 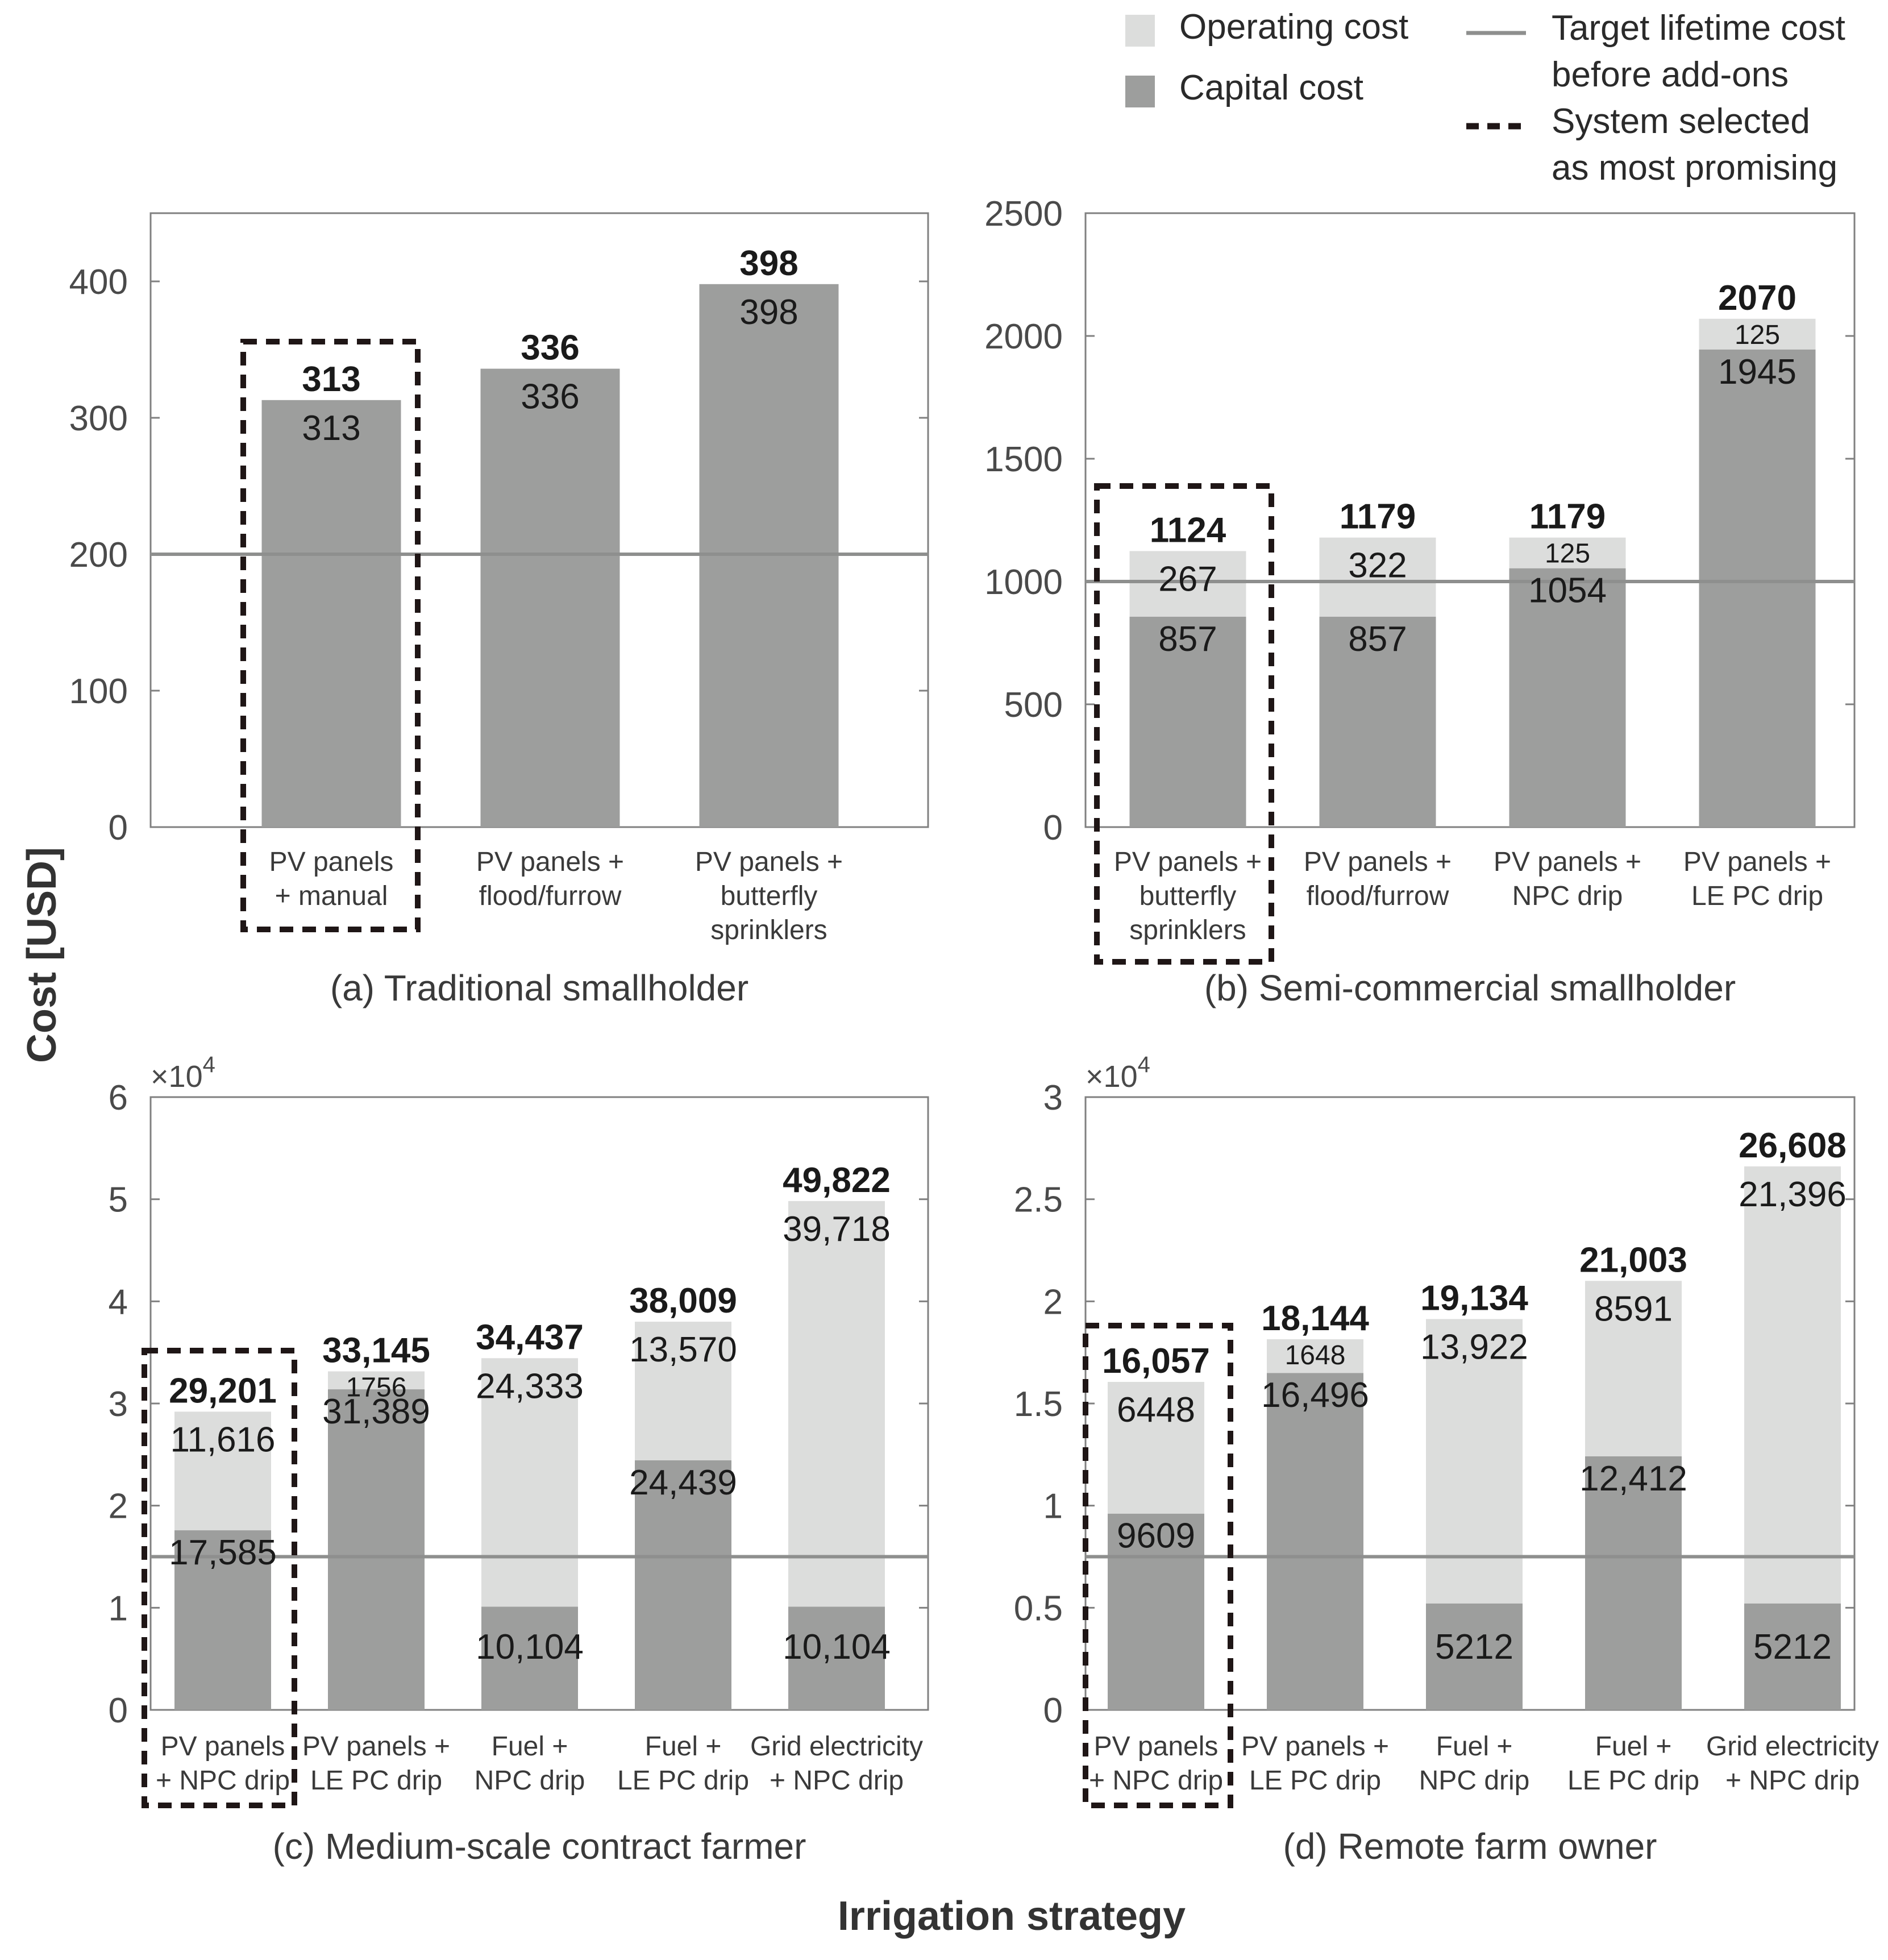 I want to click on bar-operating-label: 6448, so click(x=1156, y=1410).